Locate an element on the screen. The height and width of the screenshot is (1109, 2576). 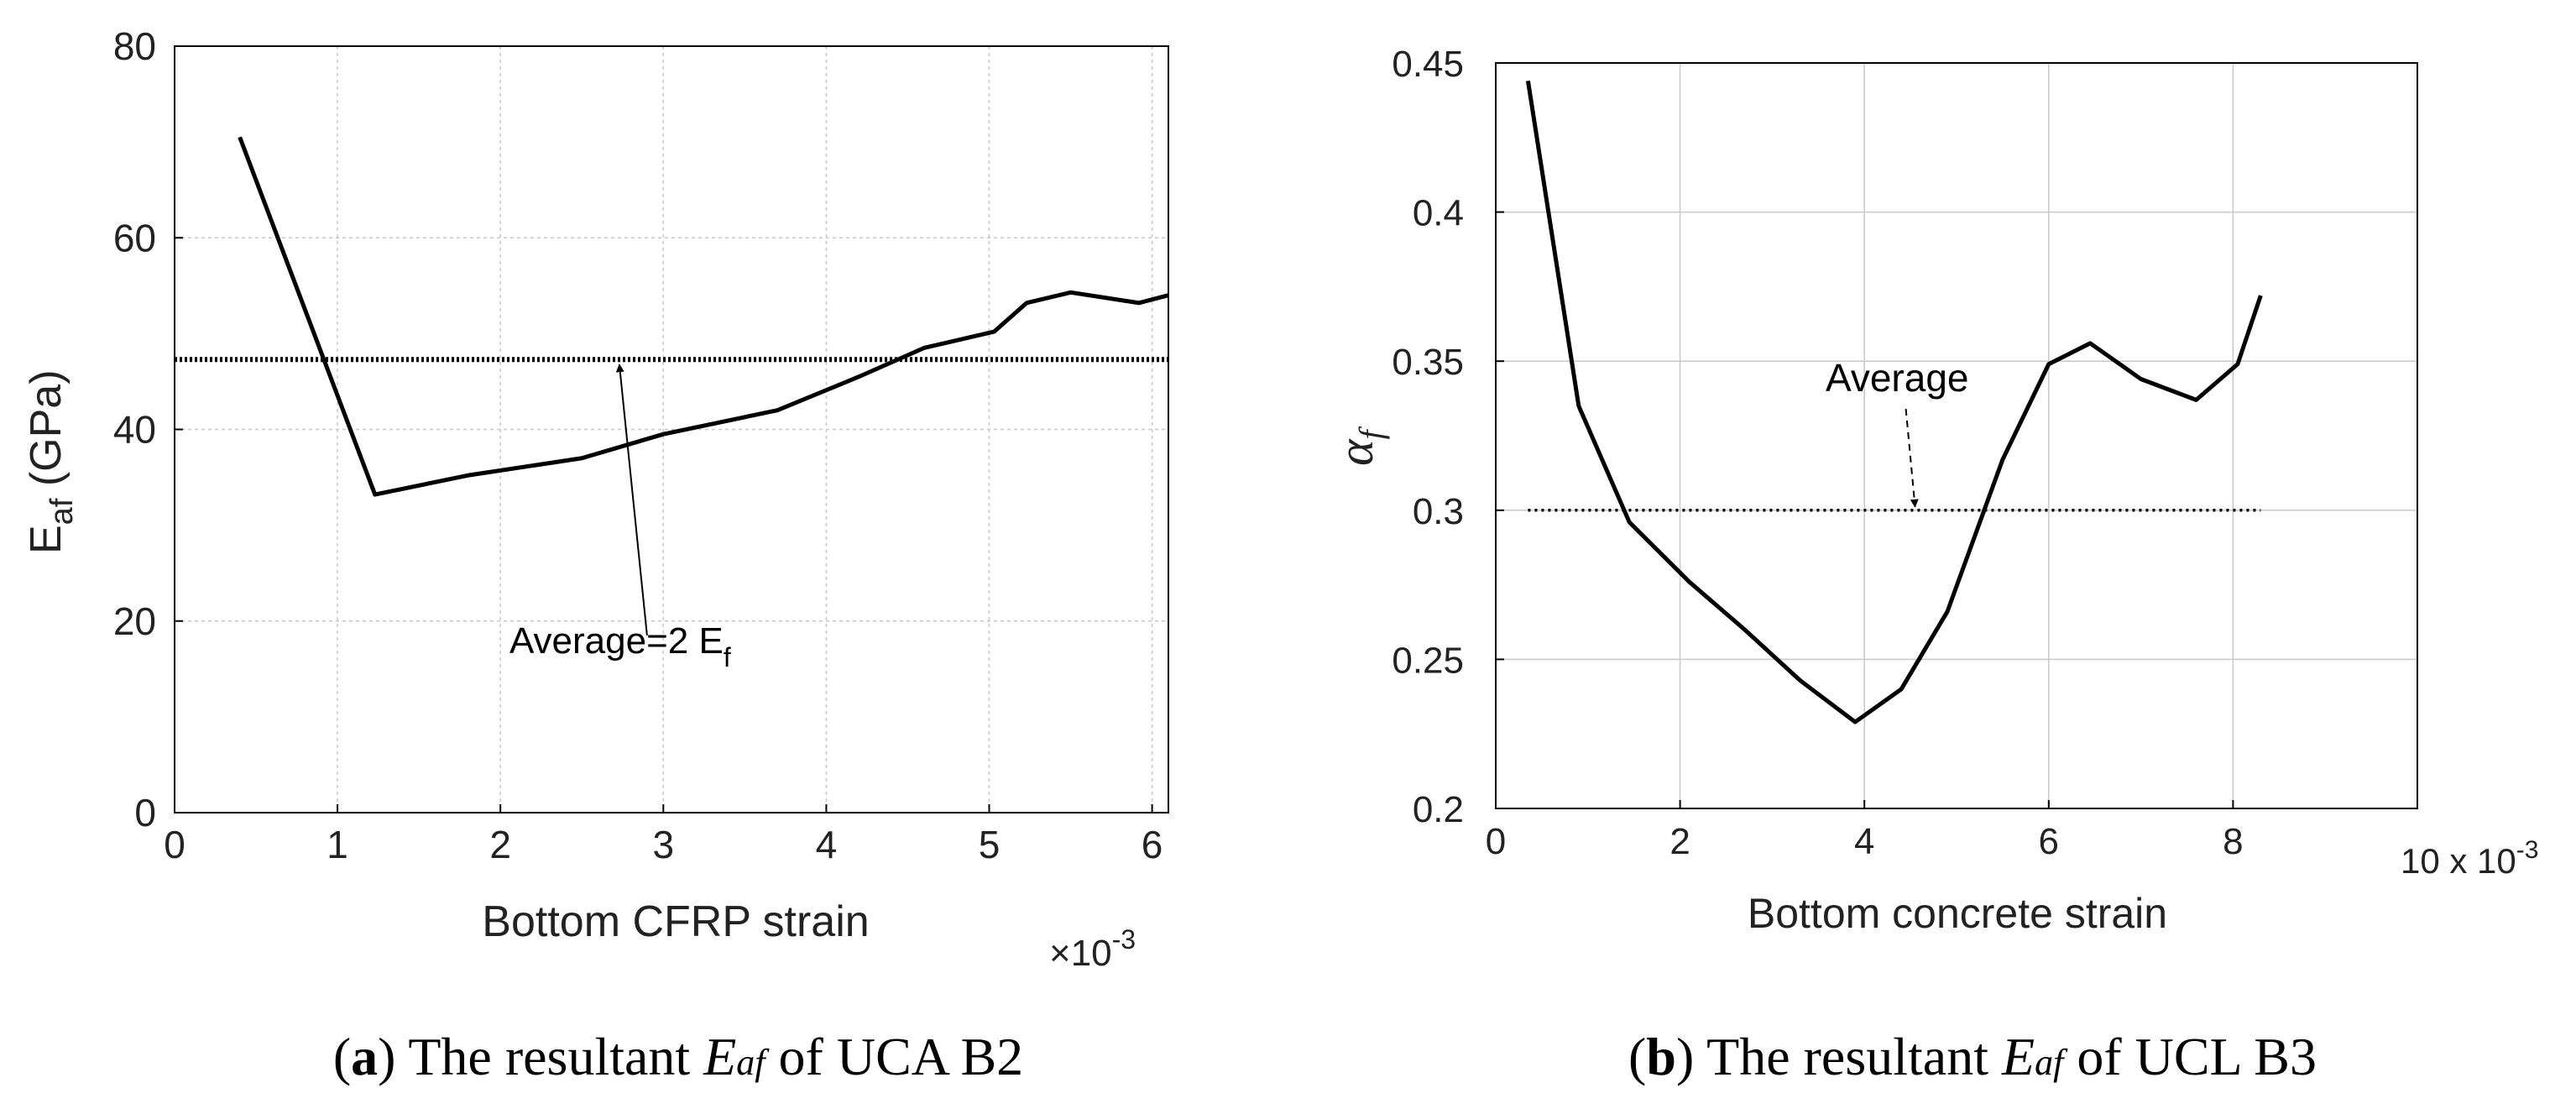
b-ylabel-sub: f is located at coordinates (1371, 433).